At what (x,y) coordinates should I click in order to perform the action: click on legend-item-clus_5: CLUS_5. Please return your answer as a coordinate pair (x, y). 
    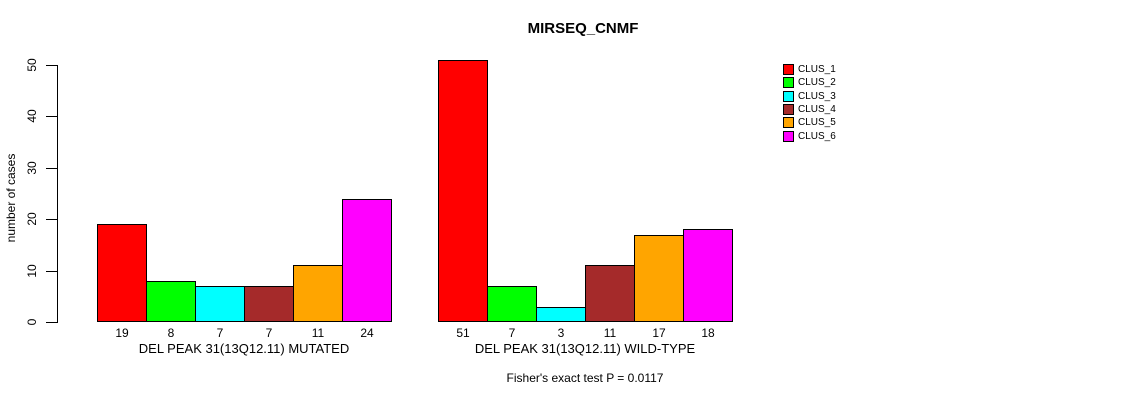
    Looking at the image, I should click on (809, 122).